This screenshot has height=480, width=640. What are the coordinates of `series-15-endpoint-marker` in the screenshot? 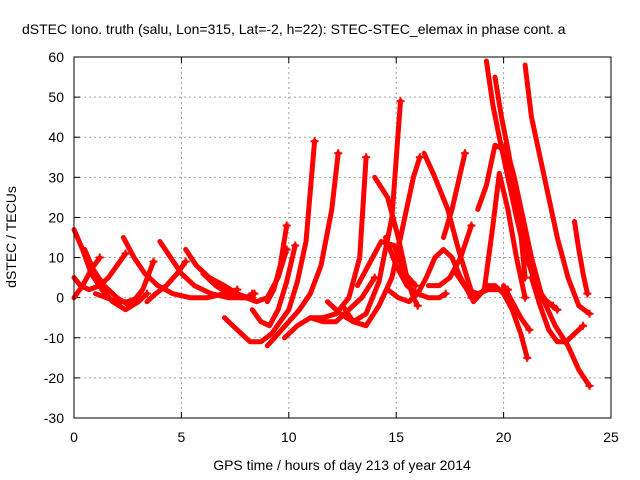 It's located at (338, 153).